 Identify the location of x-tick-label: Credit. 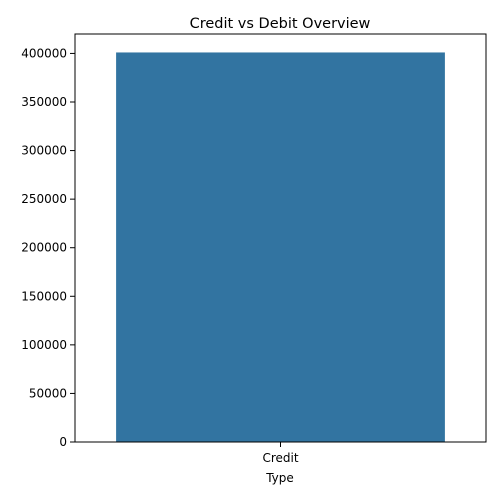
(280, 458).